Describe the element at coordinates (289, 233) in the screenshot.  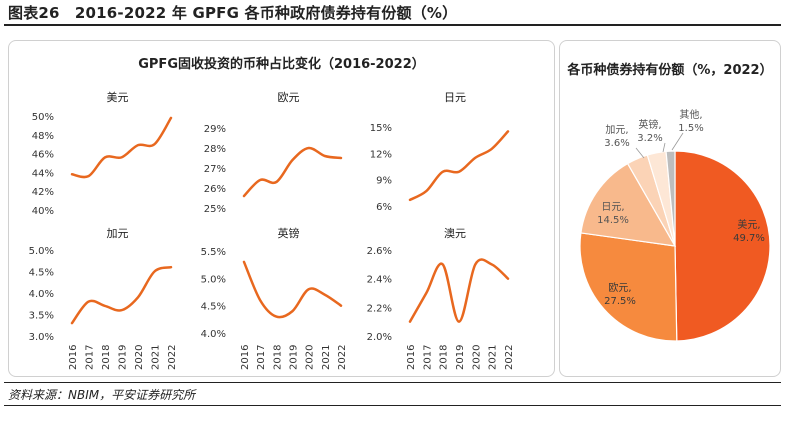
I see `small-chart-title: 英镑` at that location.